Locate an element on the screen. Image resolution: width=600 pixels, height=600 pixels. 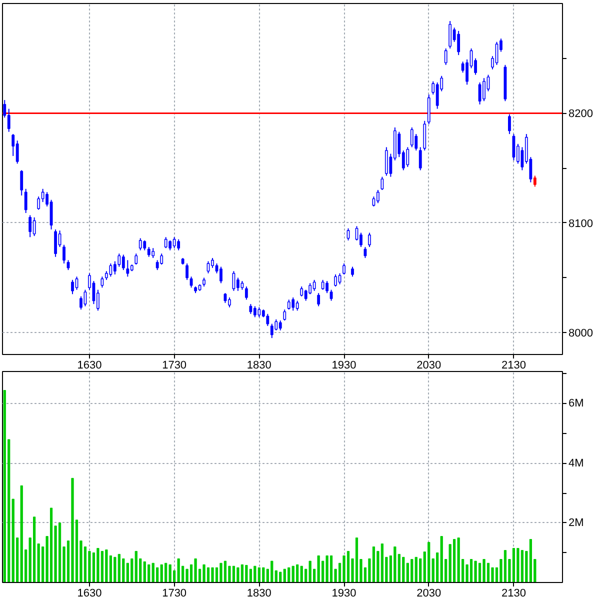
x-tick-label: 2030 is located at coordinates (429, 366).